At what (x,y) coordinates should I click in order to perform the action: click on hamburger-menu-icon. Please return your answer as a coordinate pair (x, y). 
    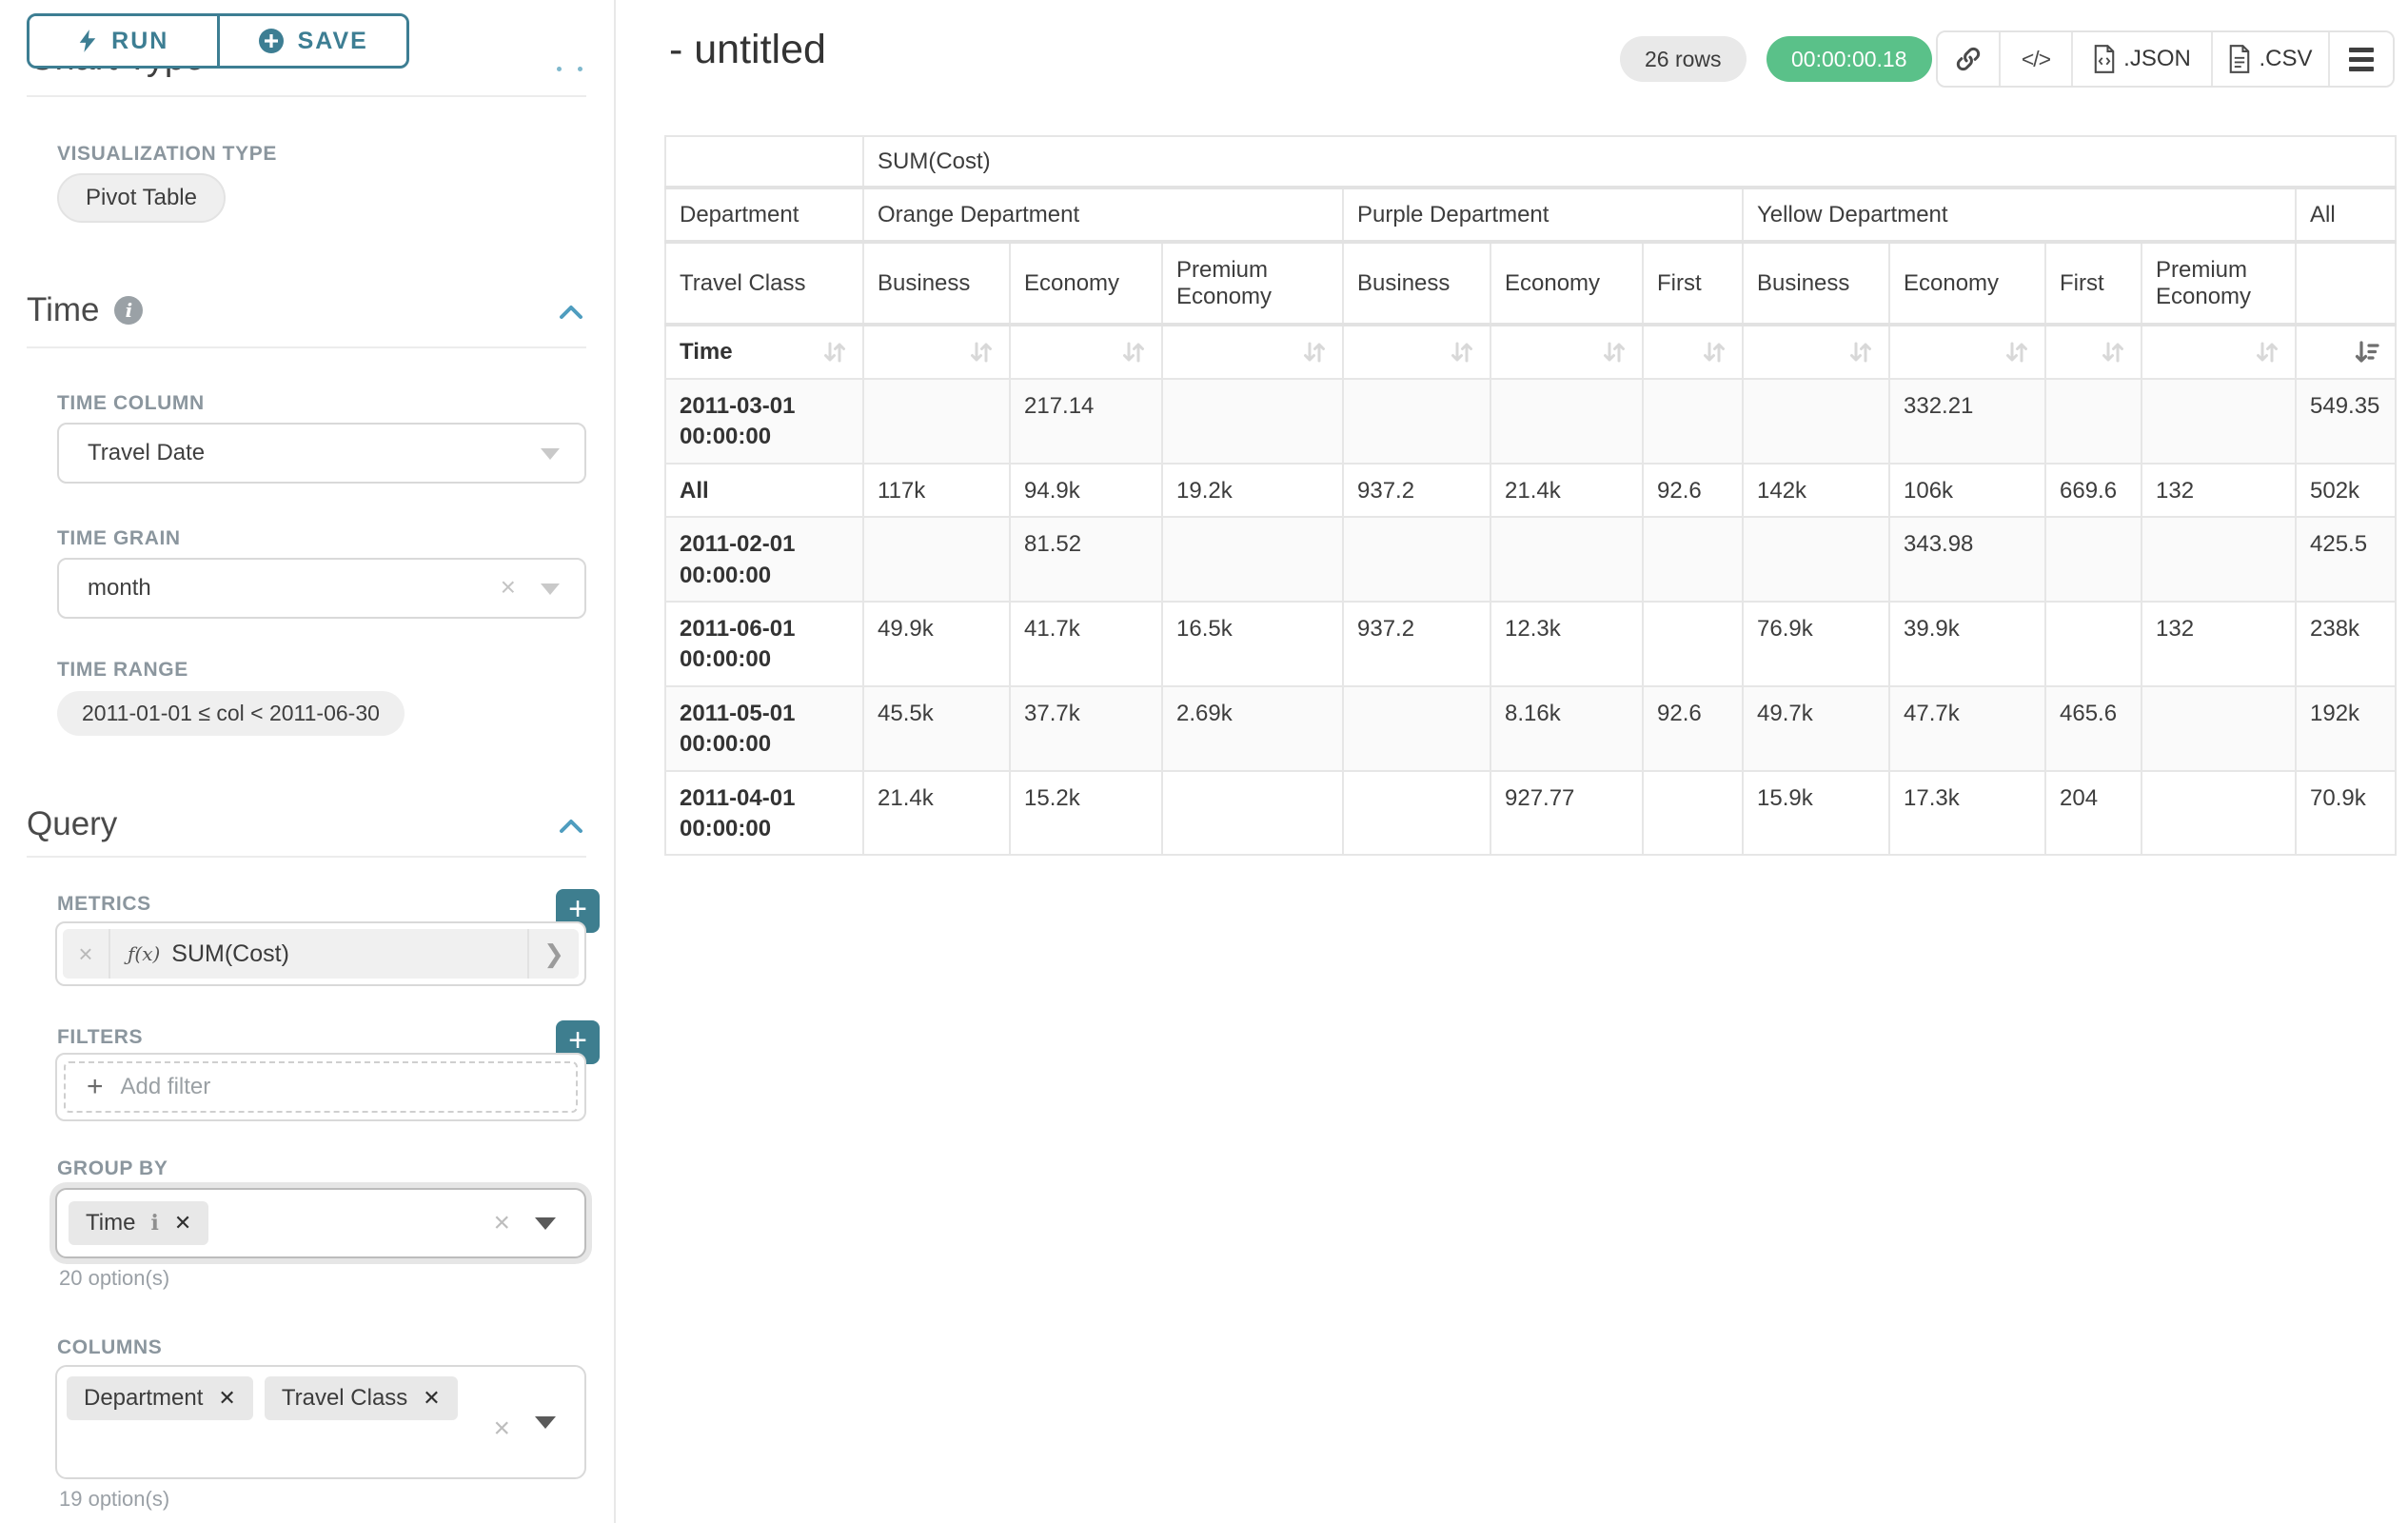
    Looking at the image, I should click on (2361, 59).